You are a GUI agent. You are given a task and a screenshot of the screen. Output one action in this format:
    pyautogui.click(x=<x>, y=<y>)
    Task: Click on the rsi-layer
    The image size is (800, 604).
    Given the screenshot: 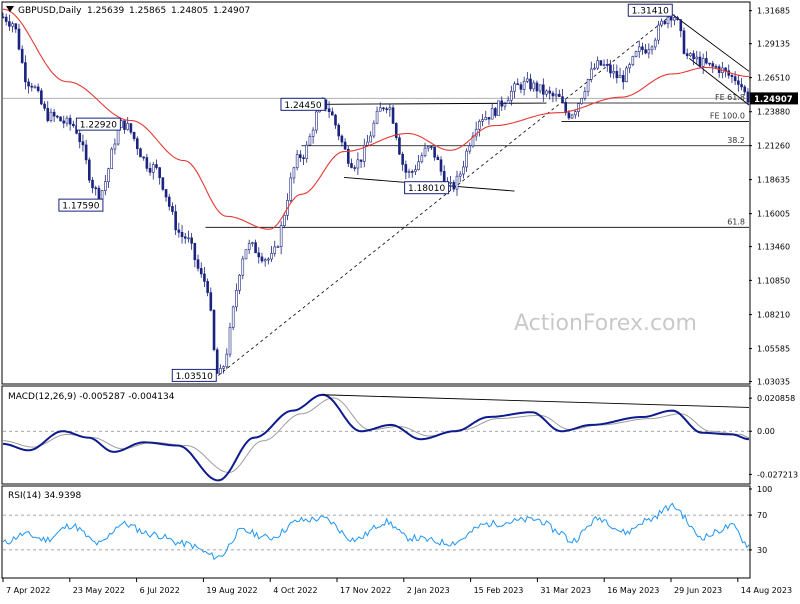 What is the action you would take?
    pyautogui.click(x=376, y=531)
    